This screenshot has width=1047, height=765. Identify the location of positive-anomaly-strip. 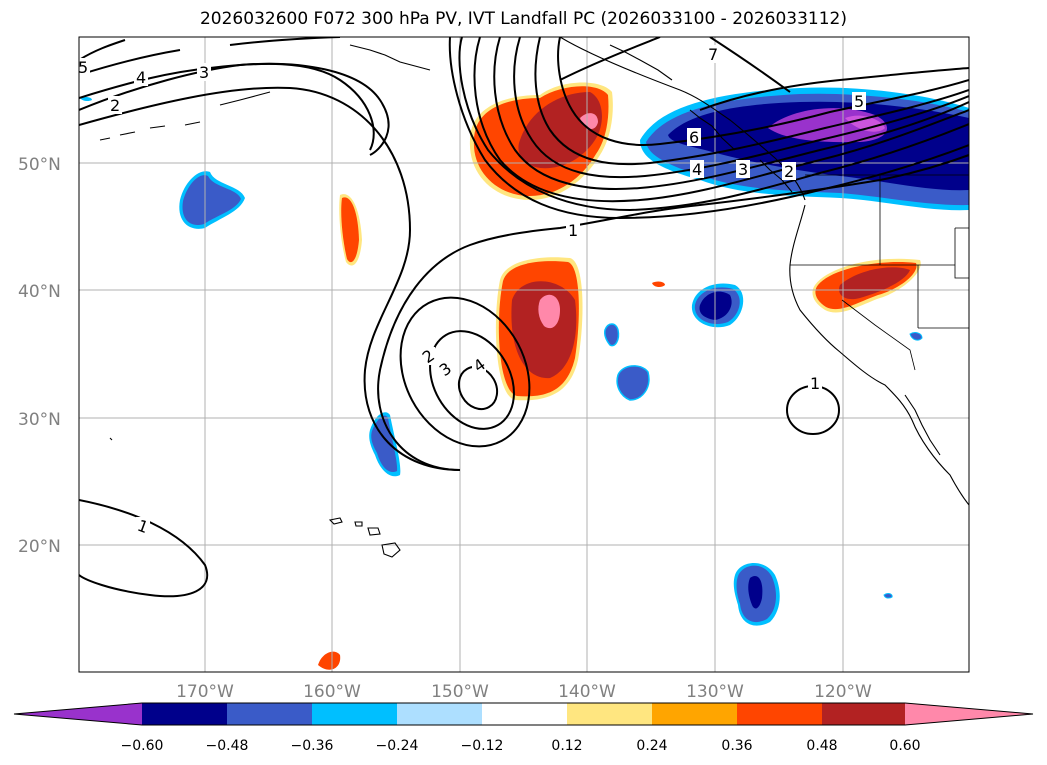
(350, 230).